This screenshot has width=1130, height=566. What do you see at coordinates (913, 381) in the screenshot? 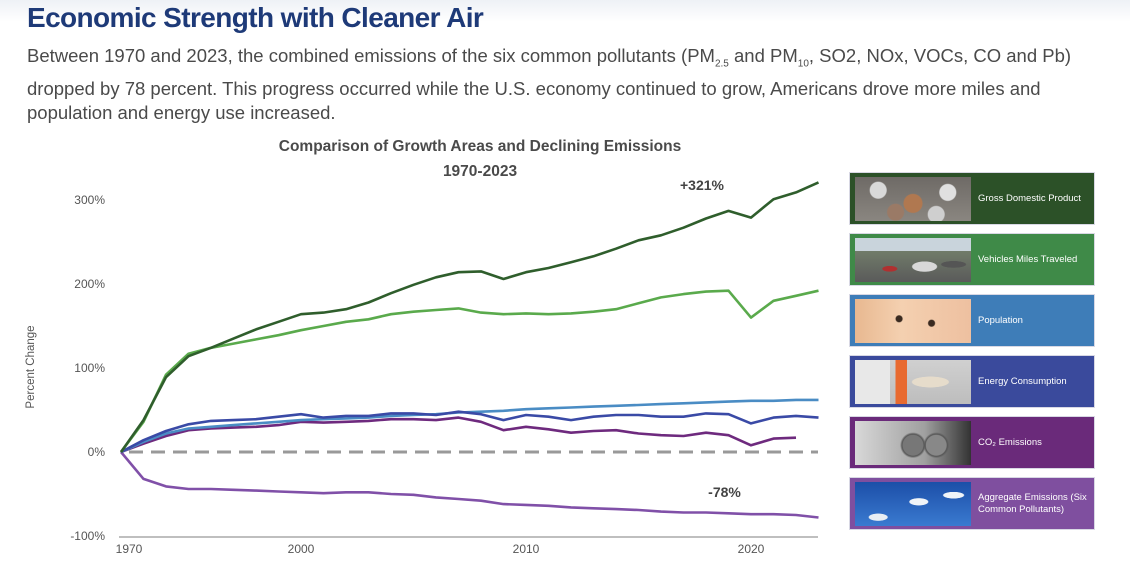
I see `power-plug-photo` at bounding box center [913, 381].